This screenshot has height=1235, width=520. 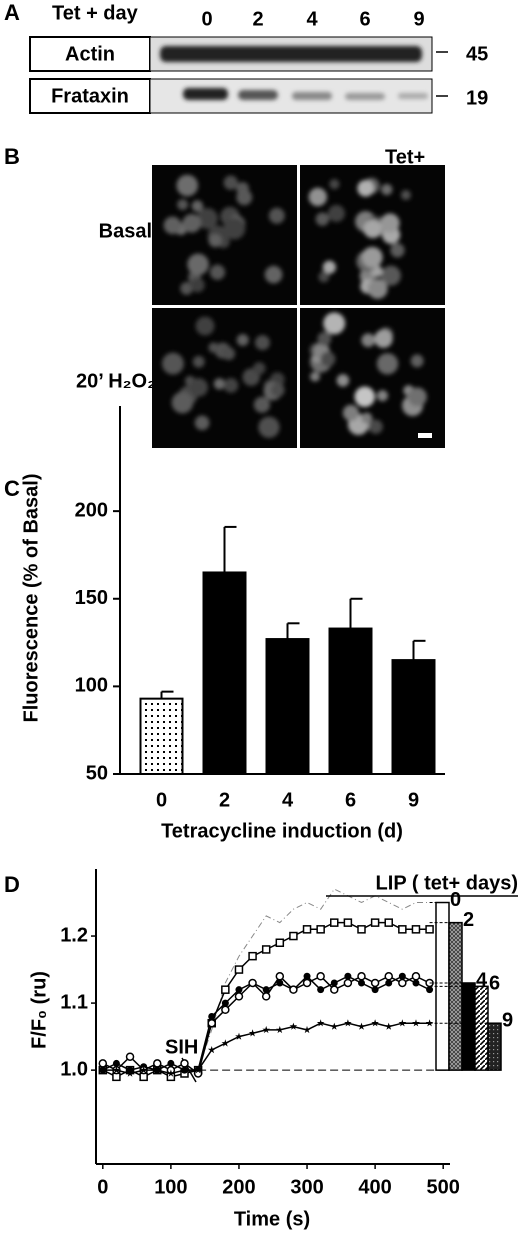 I want to click on bands, so click(x=294, y=73).